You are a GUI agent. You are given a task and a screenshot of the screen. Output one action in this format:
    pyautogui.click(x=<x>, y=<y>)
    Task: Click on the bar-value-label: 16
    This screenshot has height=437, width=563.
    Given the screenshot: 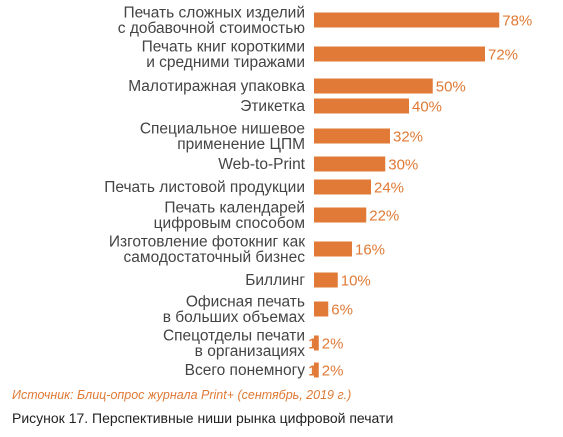 What is the action you would take?
    pyautogui.click(x=379, y=137)
    